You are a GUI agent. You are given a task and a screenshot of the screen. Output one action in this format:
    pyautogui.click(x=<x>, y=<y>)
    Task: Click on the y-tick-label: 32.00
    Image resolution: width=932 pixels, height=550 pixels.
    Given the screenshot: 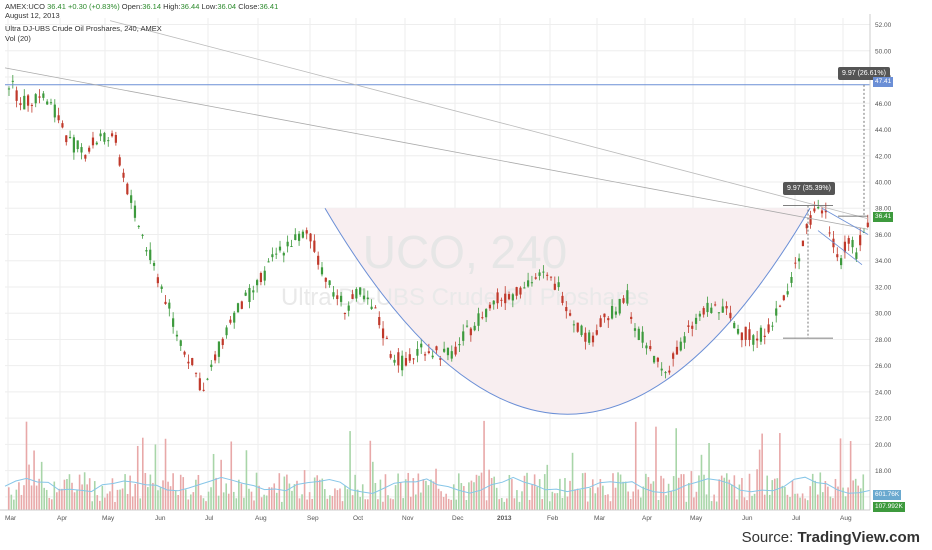 What is the action you would take?
    pyautogui.click(x=883, y=287)
    